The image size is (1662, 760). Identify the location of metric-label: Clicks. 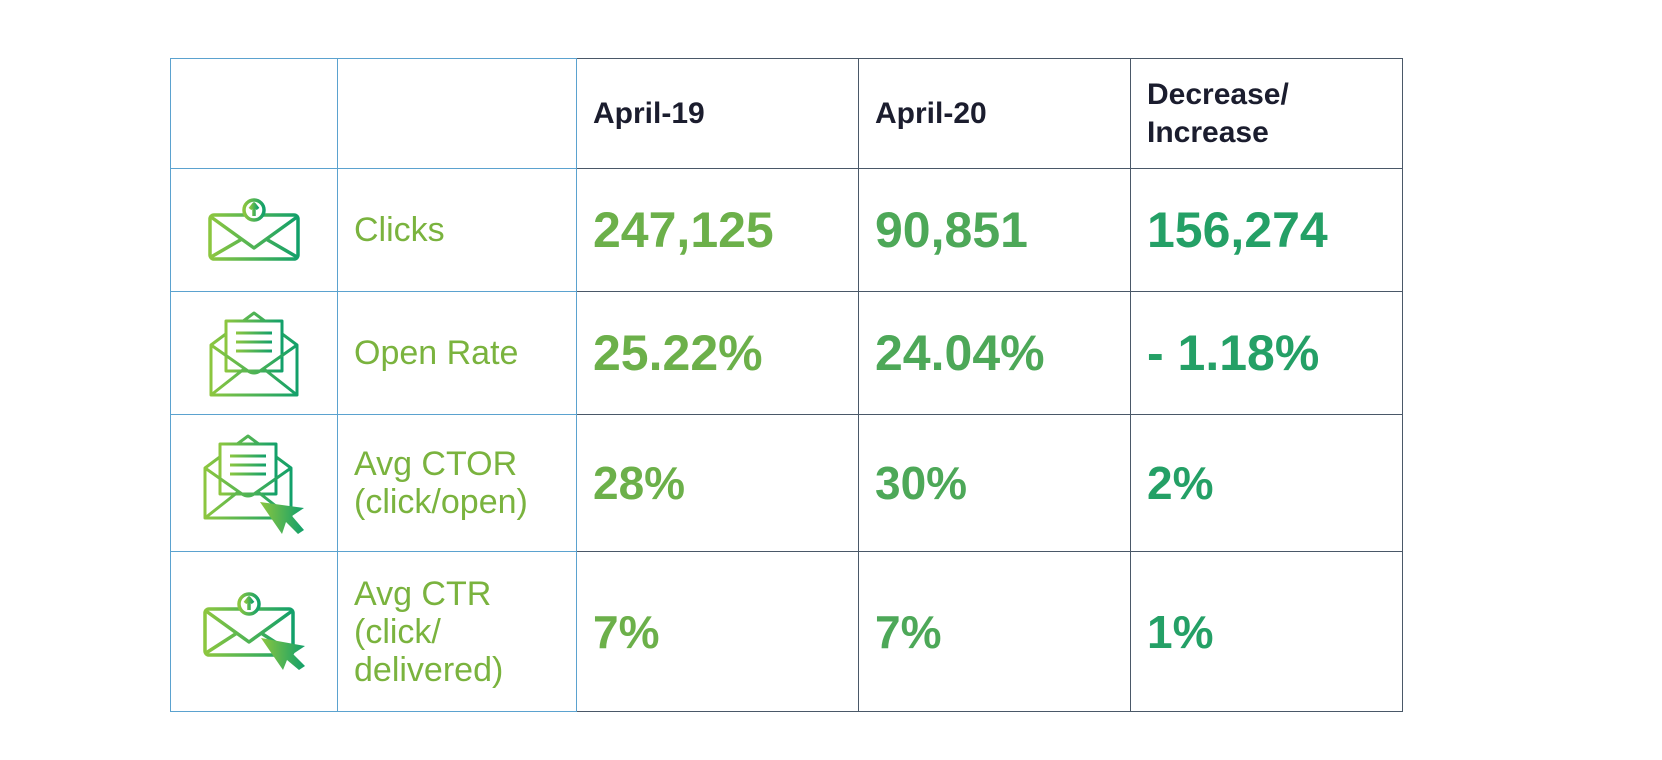
(457, 230).